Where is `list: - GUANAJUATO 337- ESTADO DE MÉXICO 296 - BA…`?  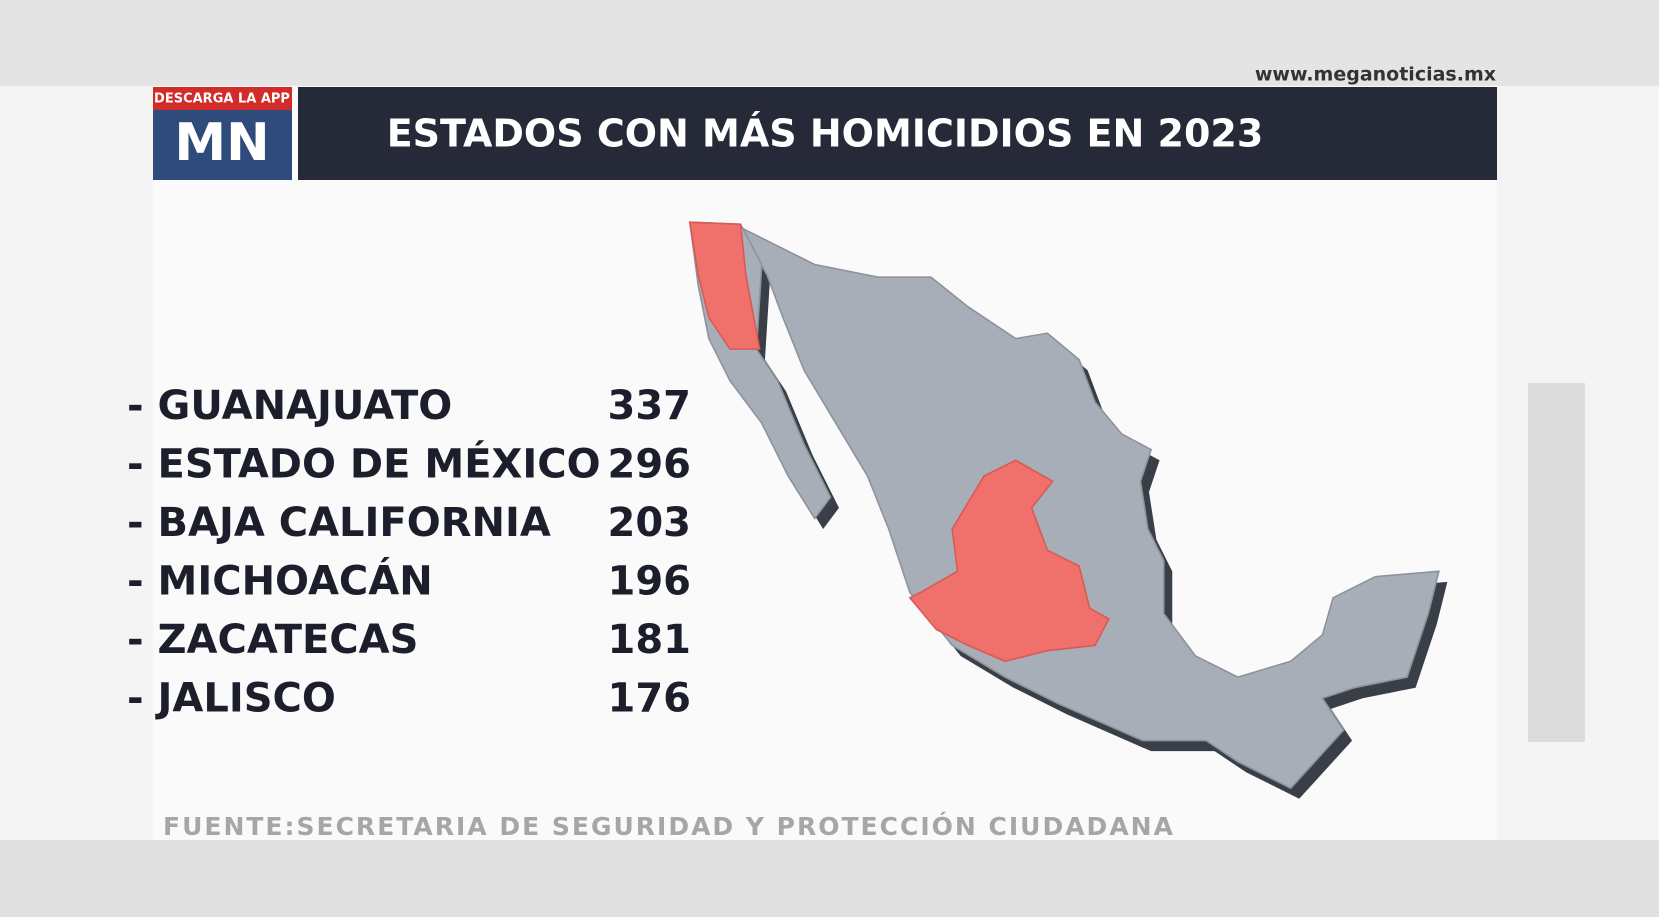
list: - GUANAJUATO 337- ESTADO DE MÉXICO 296 - BA… is located at coordinates (409, 552).